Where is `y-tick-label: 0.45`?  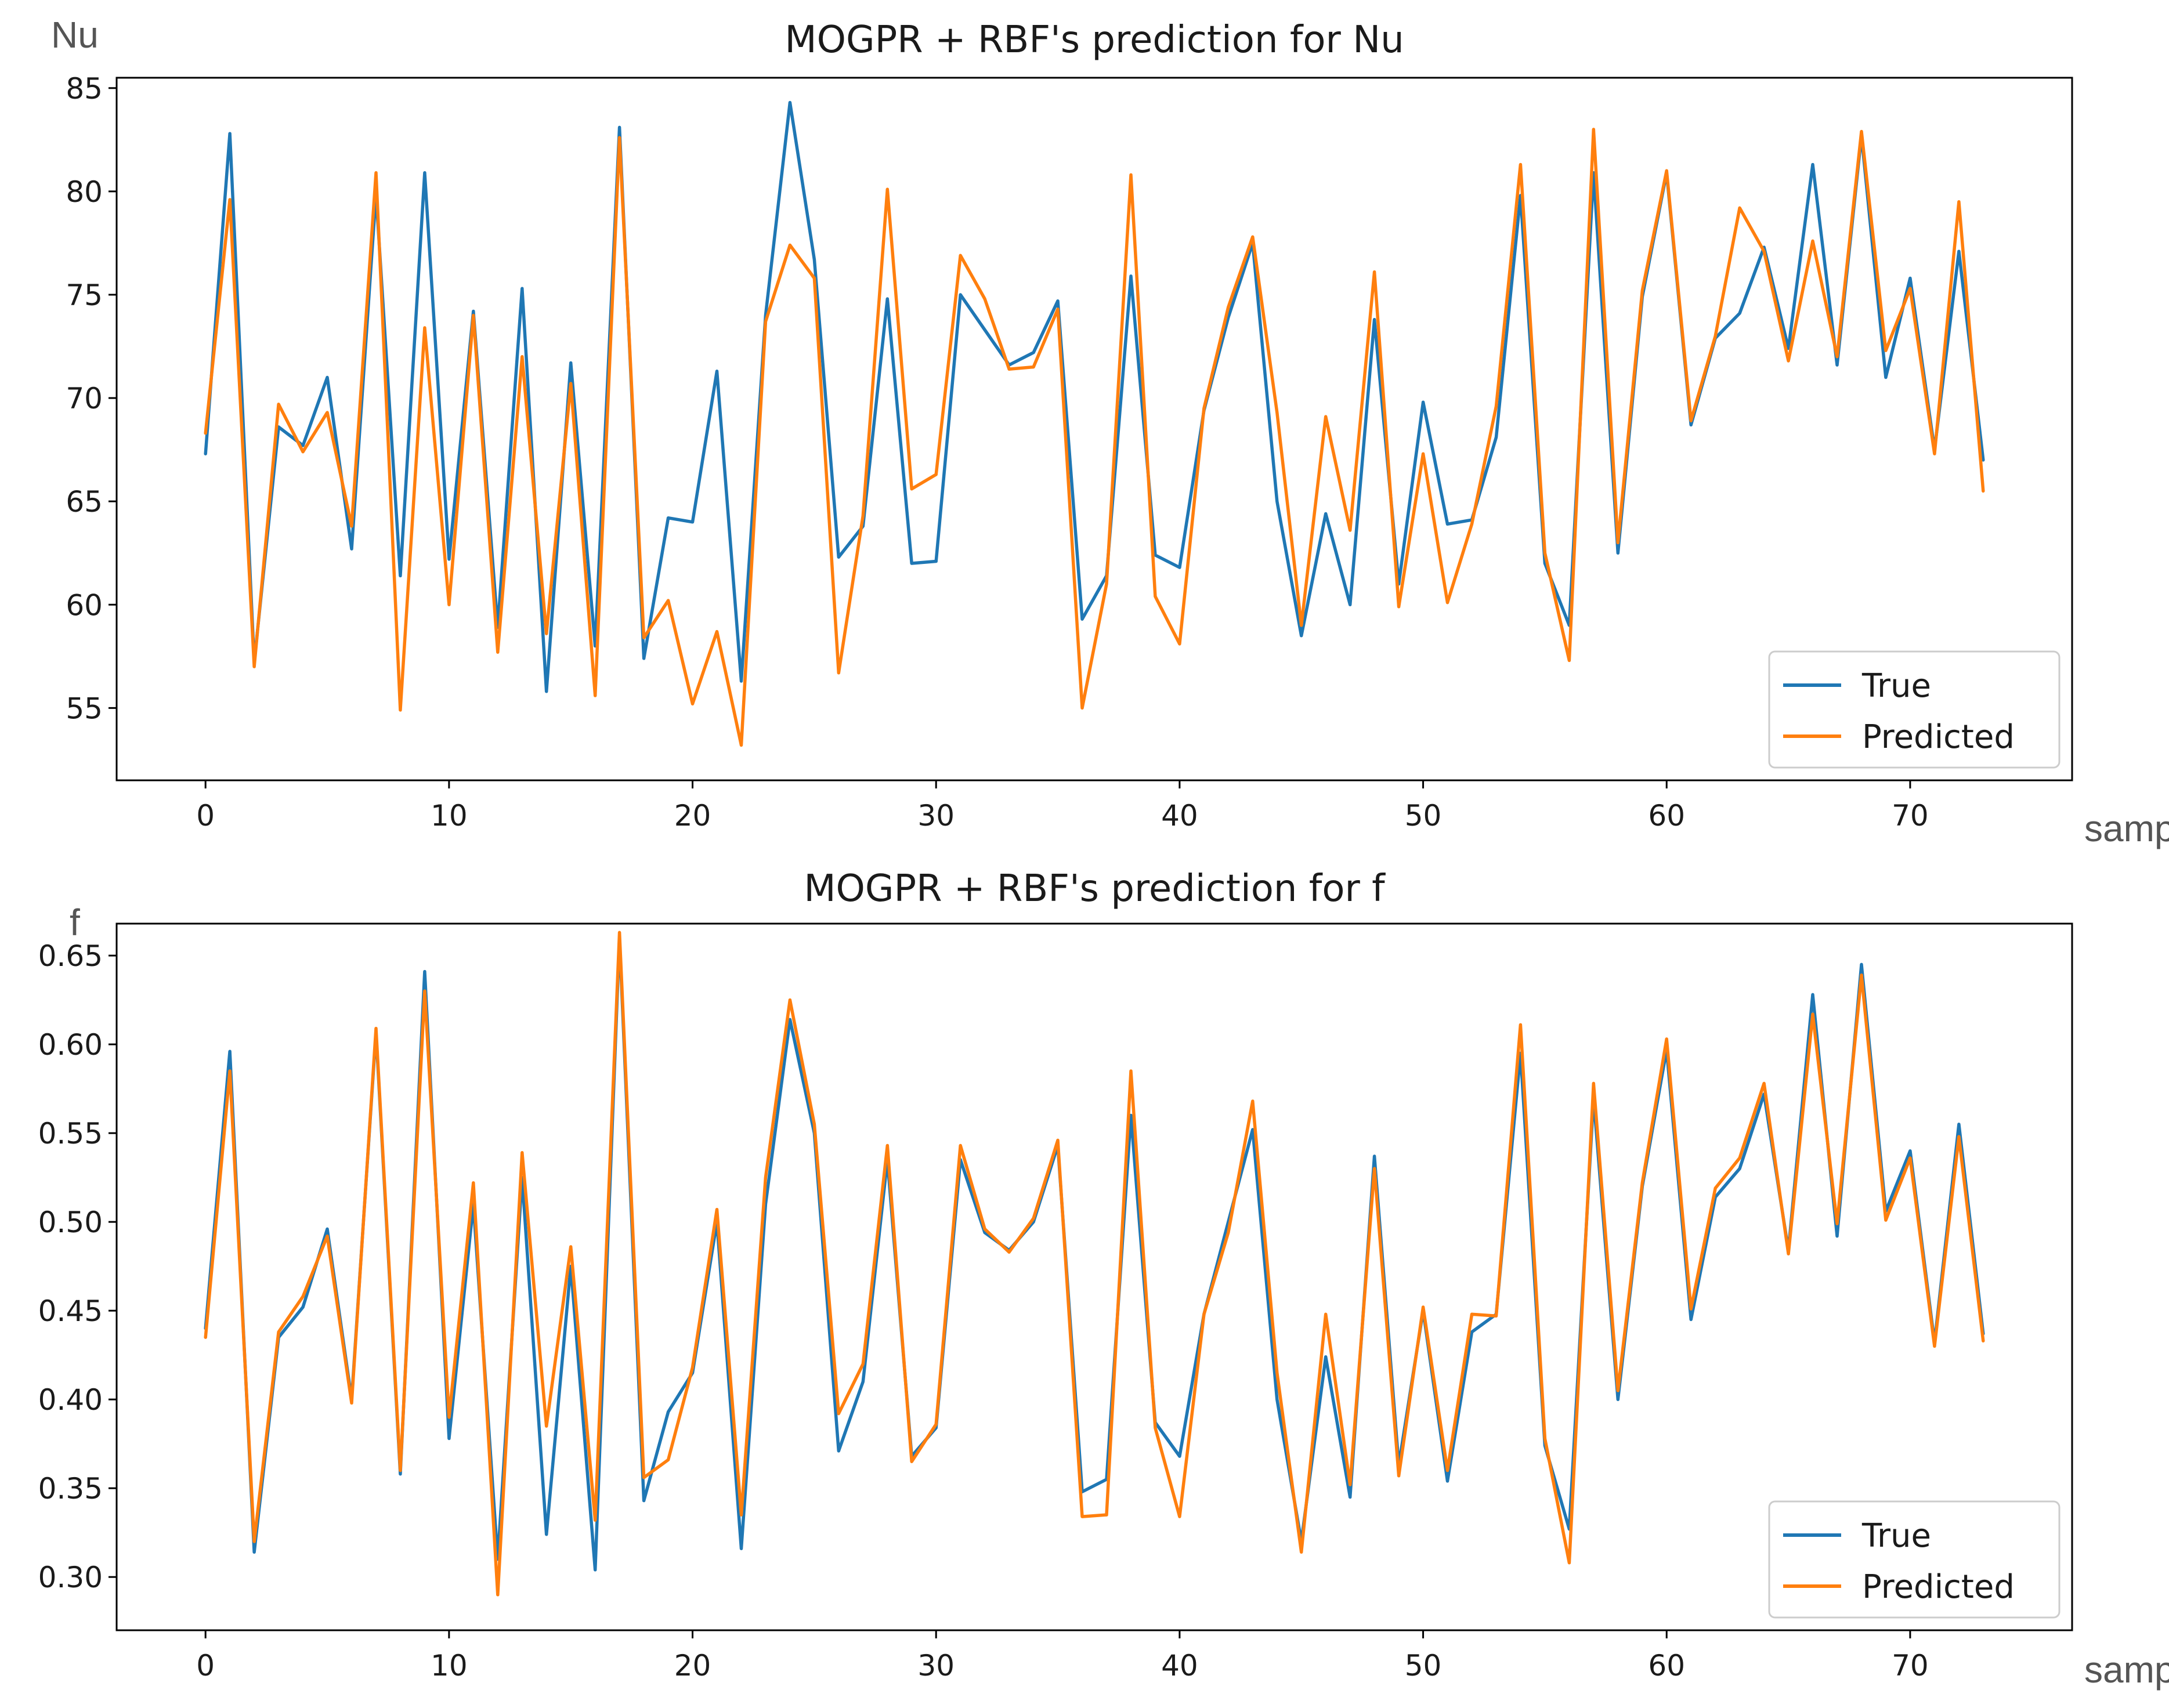 y-tick-label: 0.45 is located at coordinates (70, 1311).